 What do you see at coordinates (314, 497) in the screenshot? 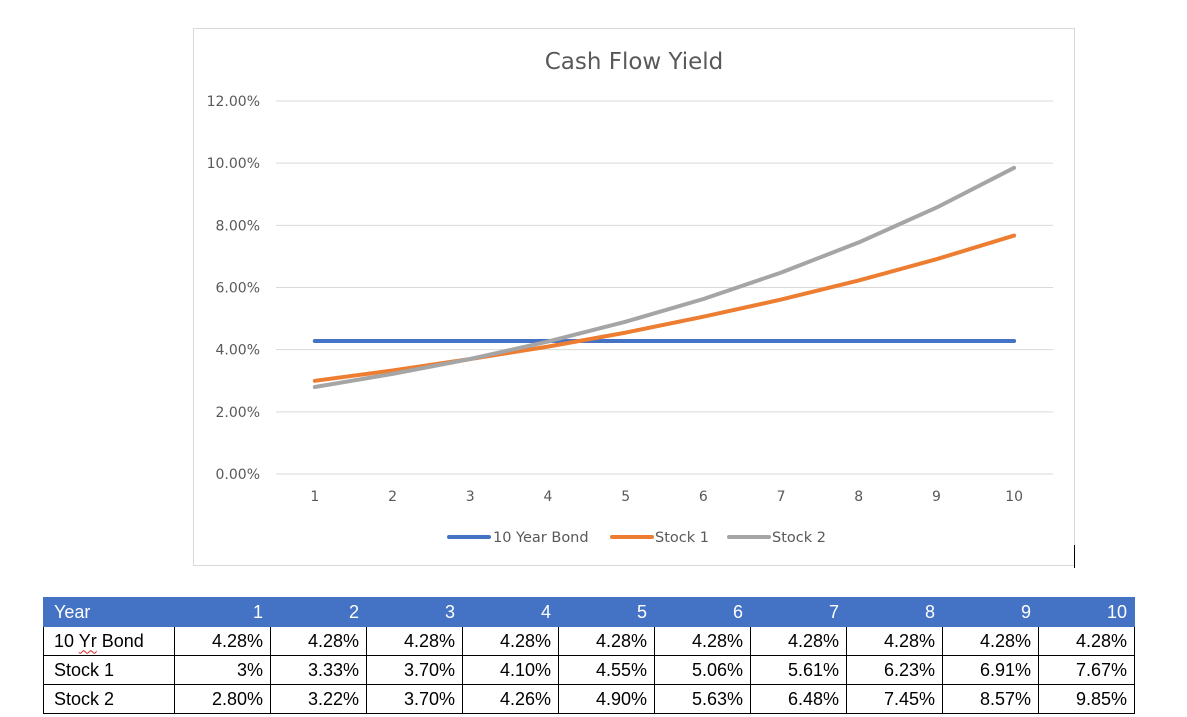
I see `x-tick-label: 1` at bounding box center [314, 497].